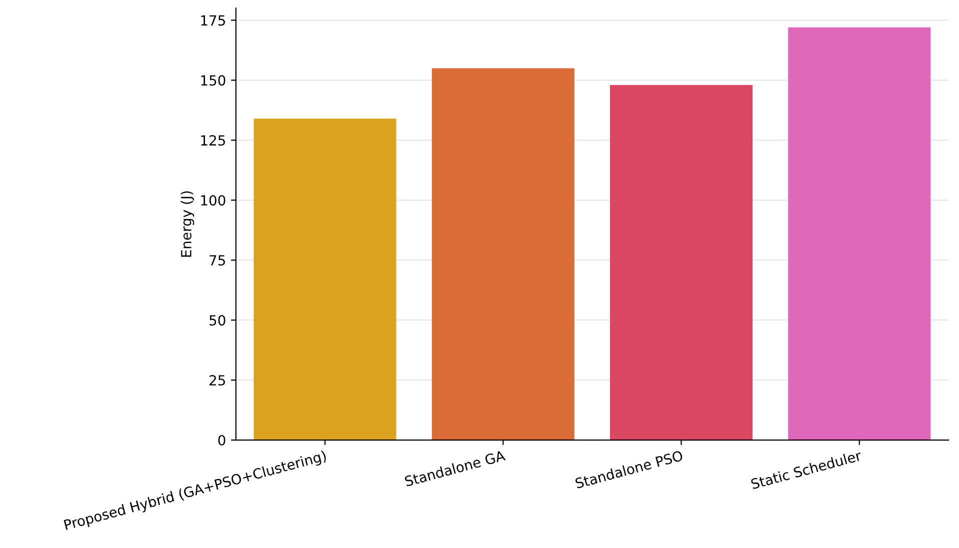 The width and height of the screenshot is (959, 548). What do you see at coordinates (213, 200) in the screenshot?
I see `y-tick-label: 100` at bounding box center [213, 200].